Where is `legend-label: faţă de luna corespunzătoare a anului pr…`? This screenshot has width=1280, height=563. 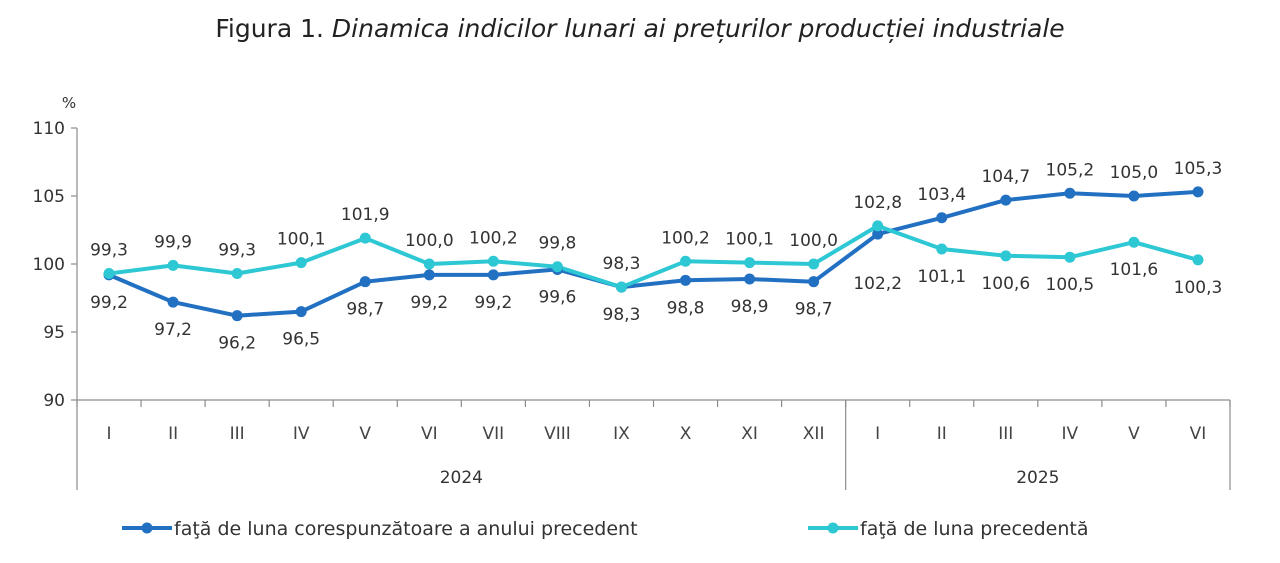 legend-label: faţă de luna corespunzătoare a anului pr… is located at coordinates (406, 529).